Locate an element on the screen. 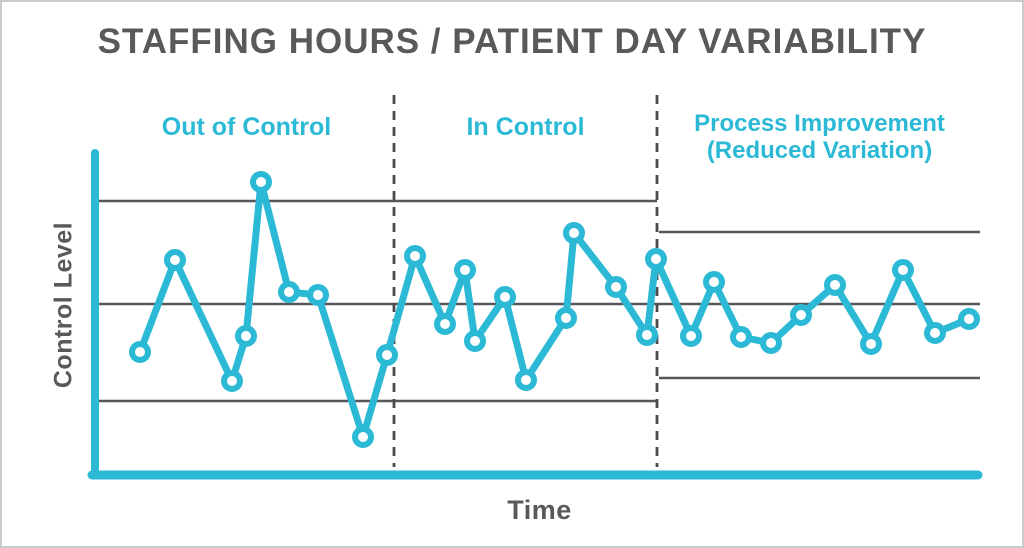 The image size is (1024, 548). section-label-process-improvement-line2: (Reduced Variation) is located at coordinates (819, 150).